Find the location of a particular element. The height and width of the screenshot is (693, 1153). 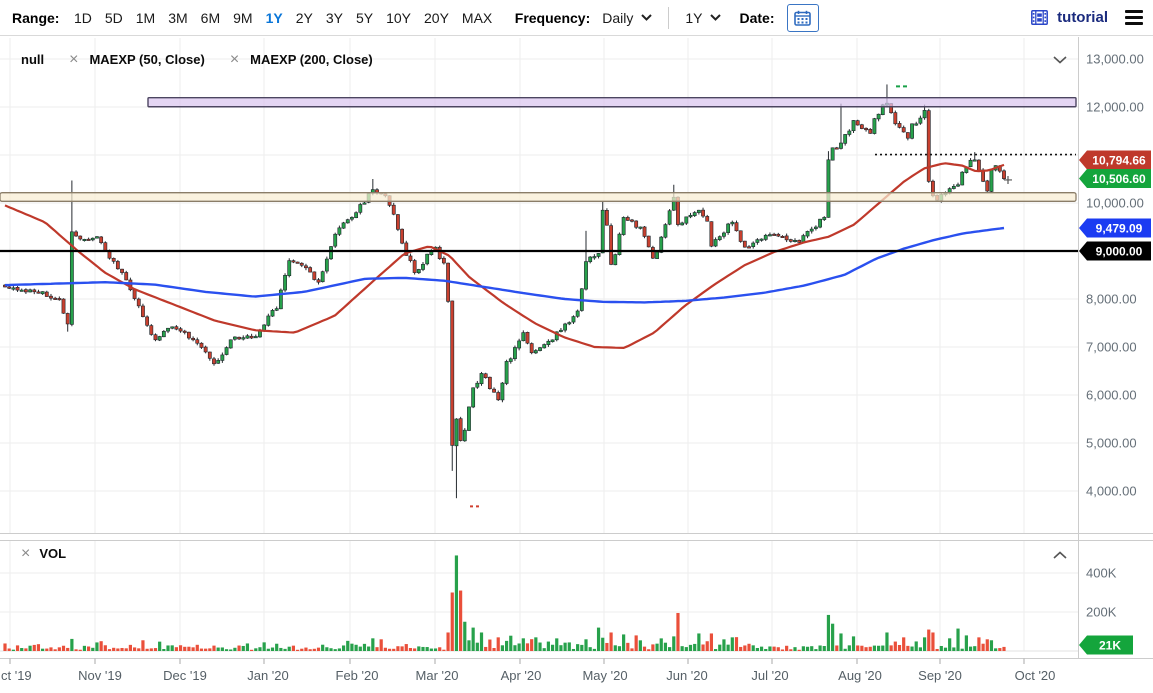

ma50-value-badge is located at coordinates (1115, 160).